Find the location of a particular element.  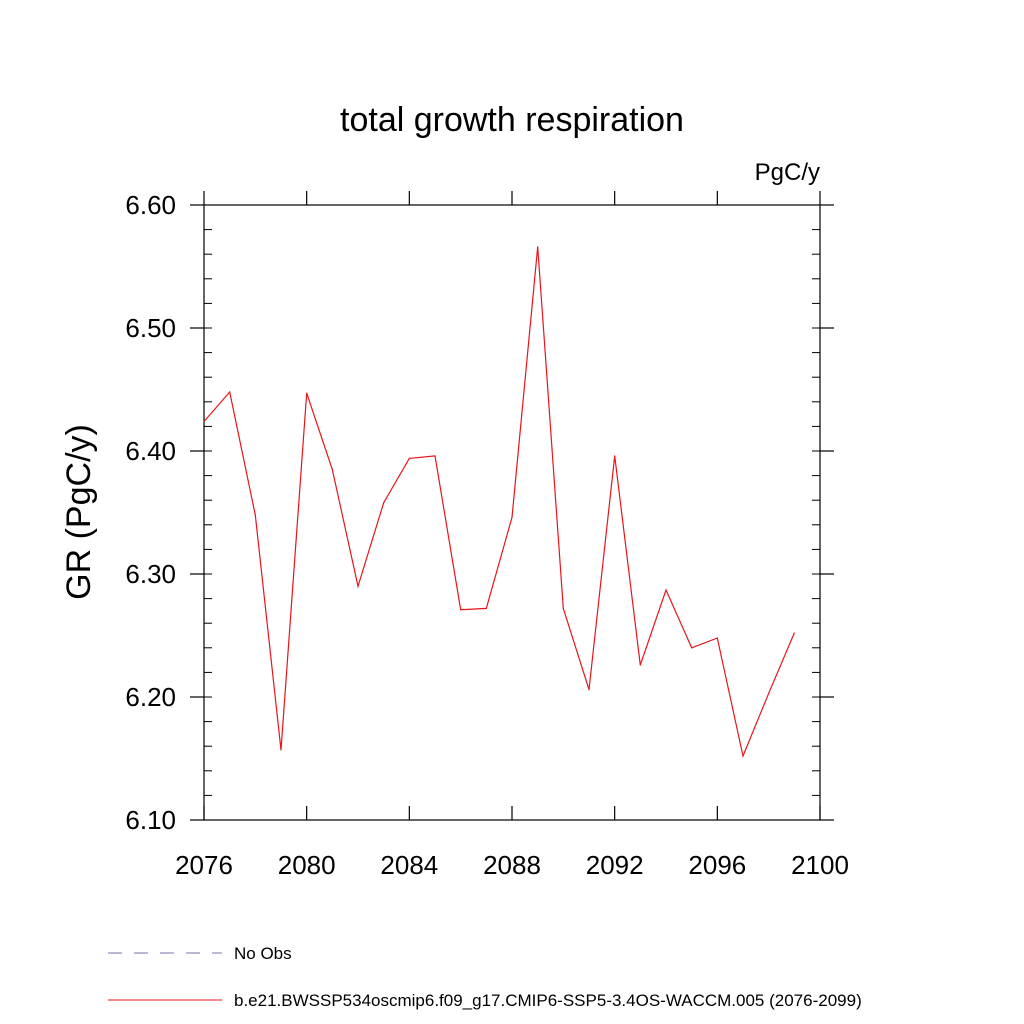

x-tick-label: 2080 is located at coordinates (307, 865).